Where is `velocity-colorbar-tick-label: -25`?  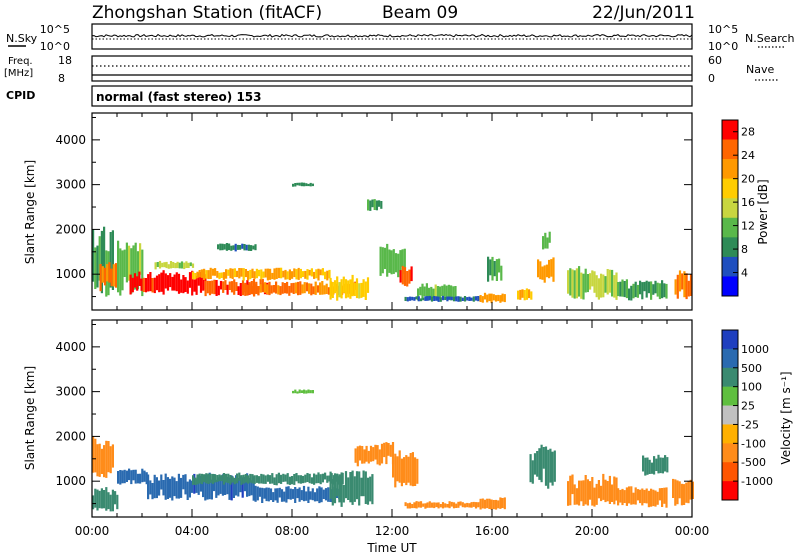 velocity-colorbar-tick-label: -25 is located at coordinates (750, 424).